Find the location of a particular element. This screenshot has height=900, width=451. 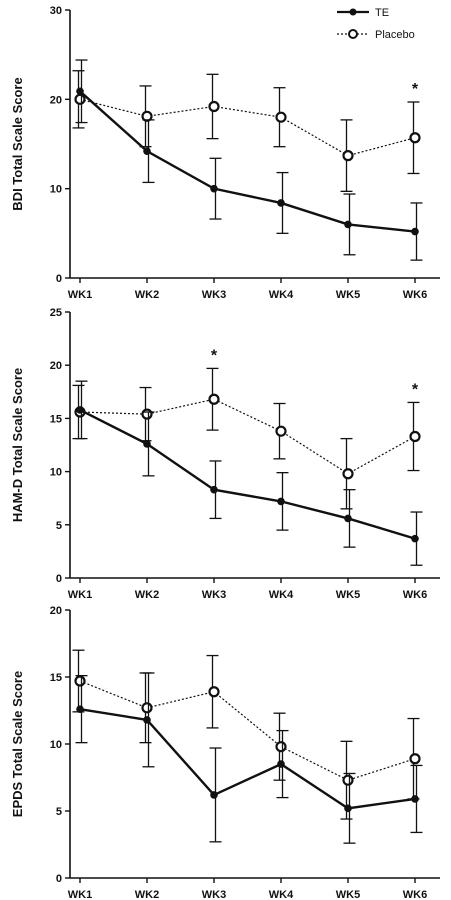

legend-placebo-label: Placebo is located at coordinates (395, 35).